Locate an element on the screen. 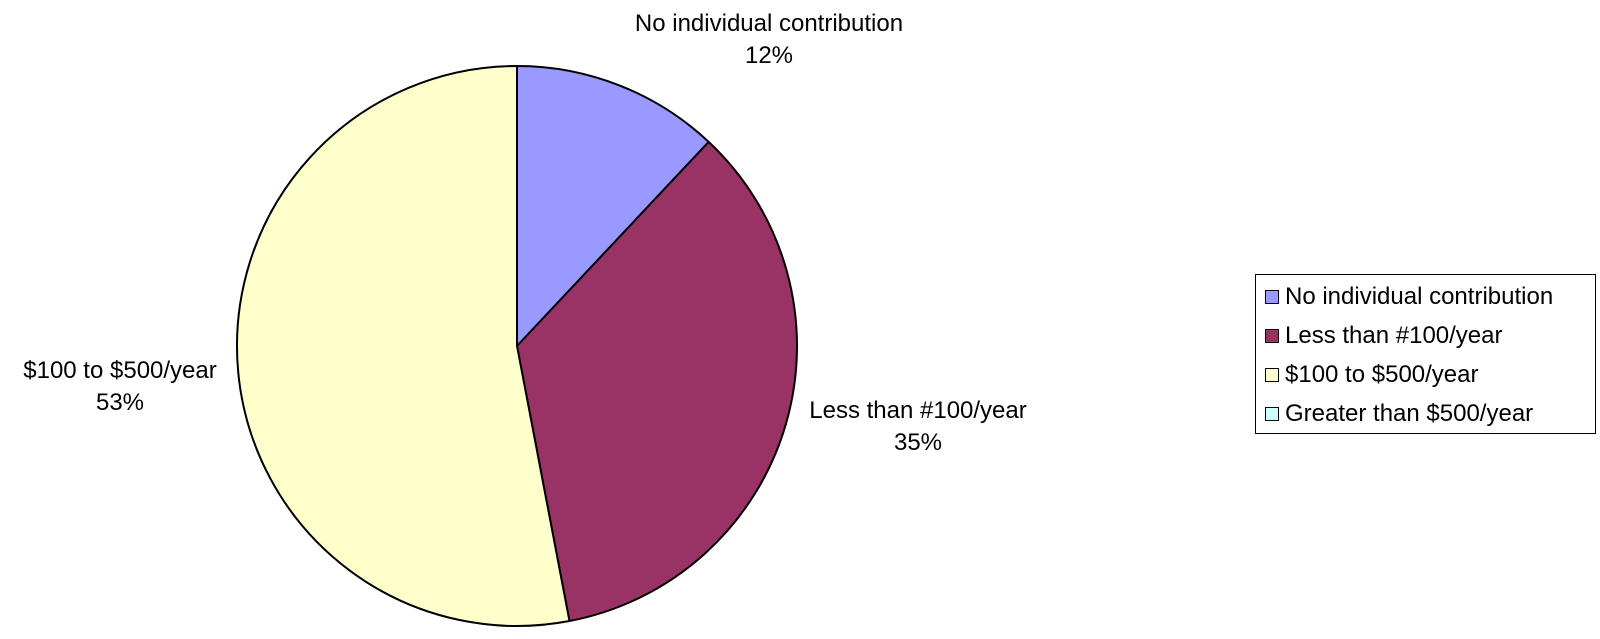  legend-label: Greater than $500/year is located at coordinates (1409, 413).